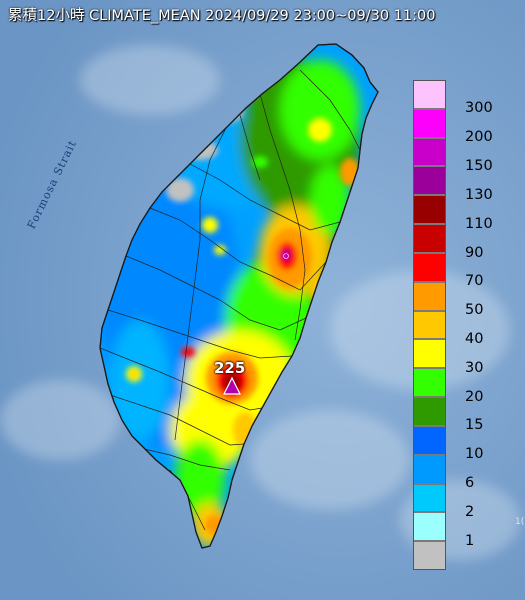 The height and width of the screenshot is (600, 525). What do you see at coordinates (470, 540) in the screenshot?
I see `legend-tick-label: 1` at bounding box center [470, 540].